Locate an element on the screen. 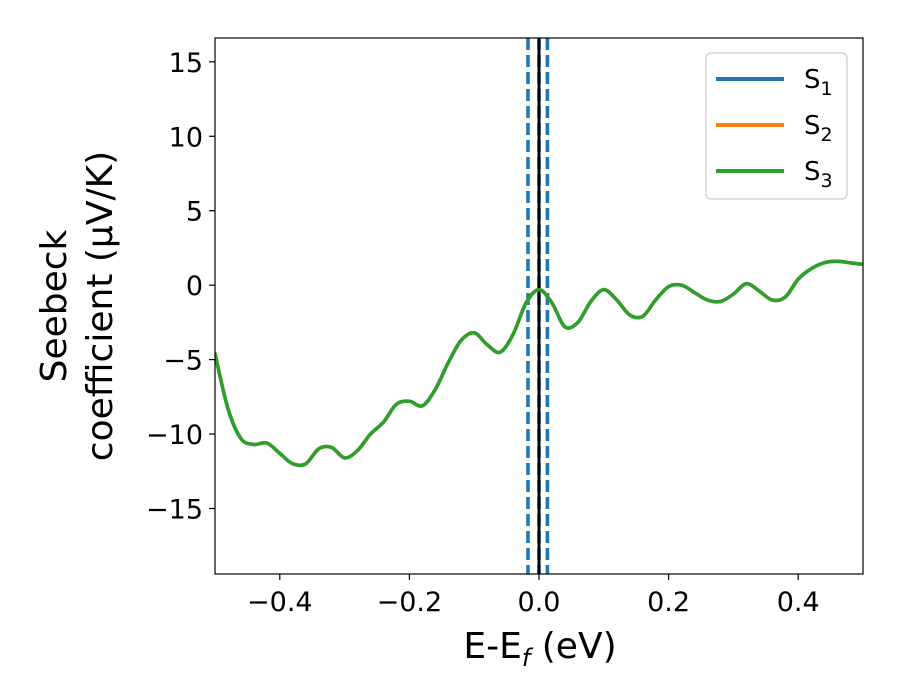 The width and height of the screenshot is (900, 700). y-tick-label: −5 is located at coordinates (183, 361).